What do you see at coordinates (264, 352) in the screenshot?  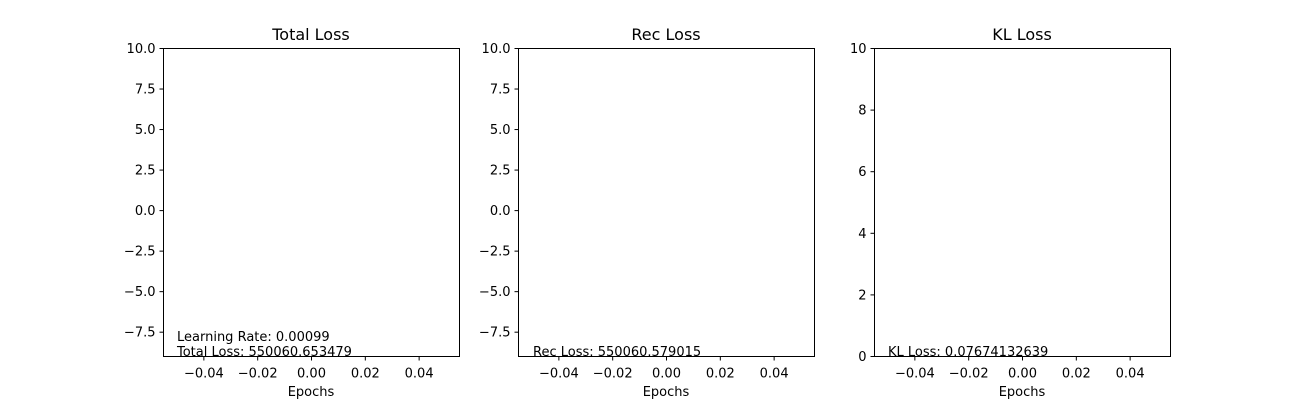 I see `total-loss-annotation: Total Loss: 550060.653479` at bounding box center [264, 352].